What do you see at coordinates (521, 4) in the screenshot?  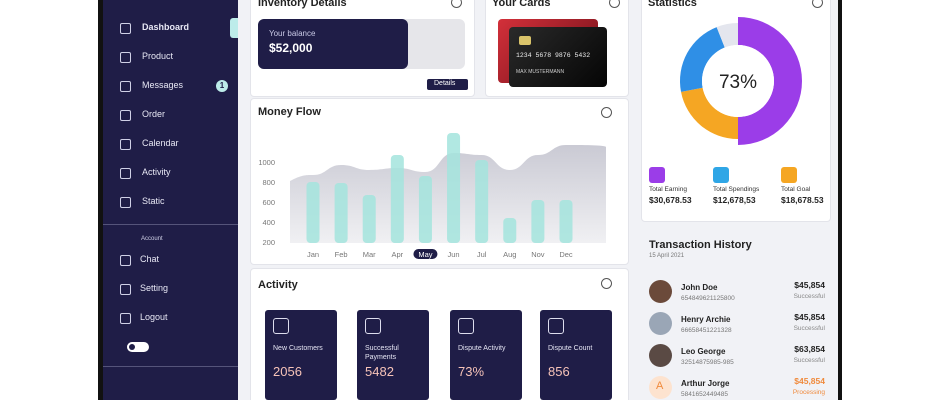 I see `card-title: Your Cards` at bounding box center [521, 4].